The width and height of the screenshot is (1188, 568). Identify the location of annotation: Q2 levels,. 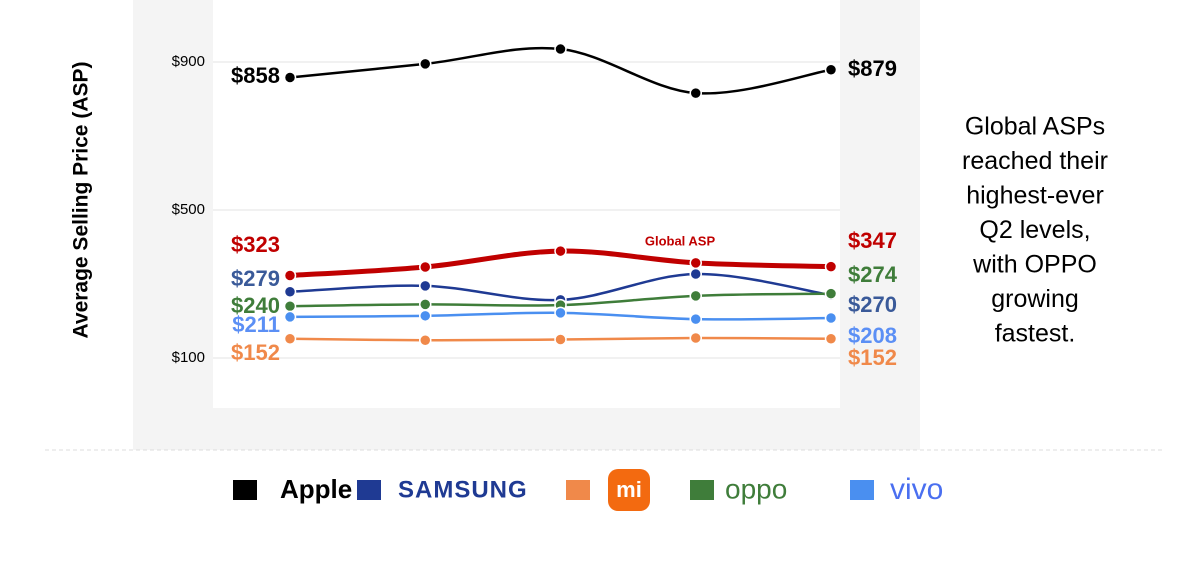
(1034, 230).